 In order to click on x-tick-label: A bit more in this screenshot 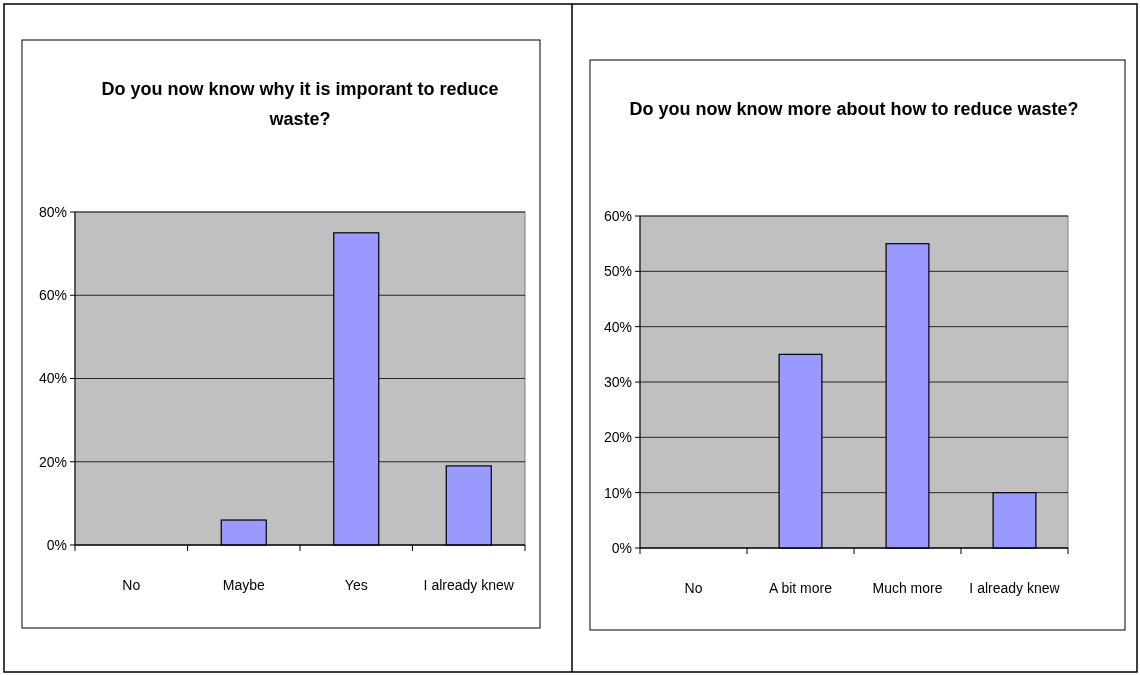, I will do `click(800, 588)`.